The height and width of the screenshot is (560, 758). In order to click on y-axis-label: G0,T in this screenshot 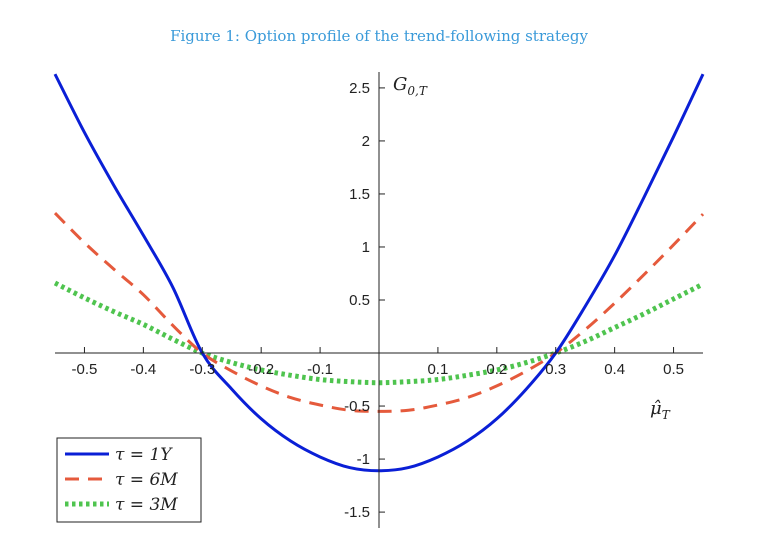, I will do `click(410, 86)`.